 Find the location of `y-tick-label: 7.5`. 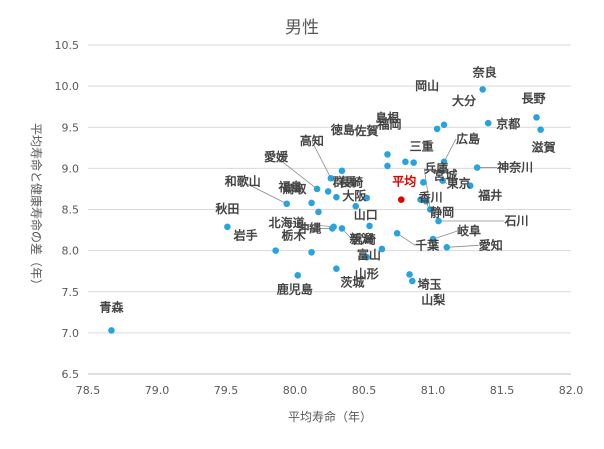

y-tick-label: 7.5 is located at coordinates (71, 292).